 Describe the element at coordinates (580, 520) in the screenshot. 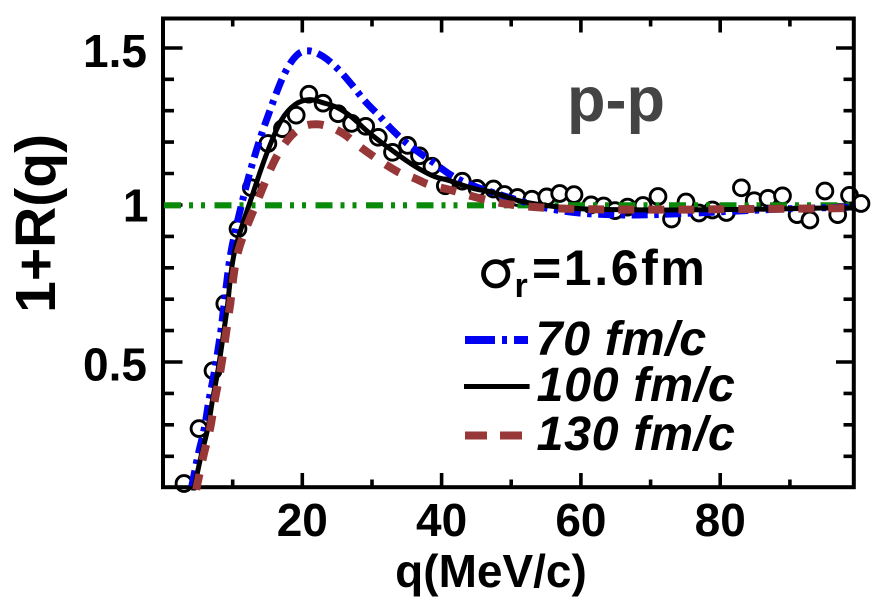

I see `svg-text: 60` at that location.